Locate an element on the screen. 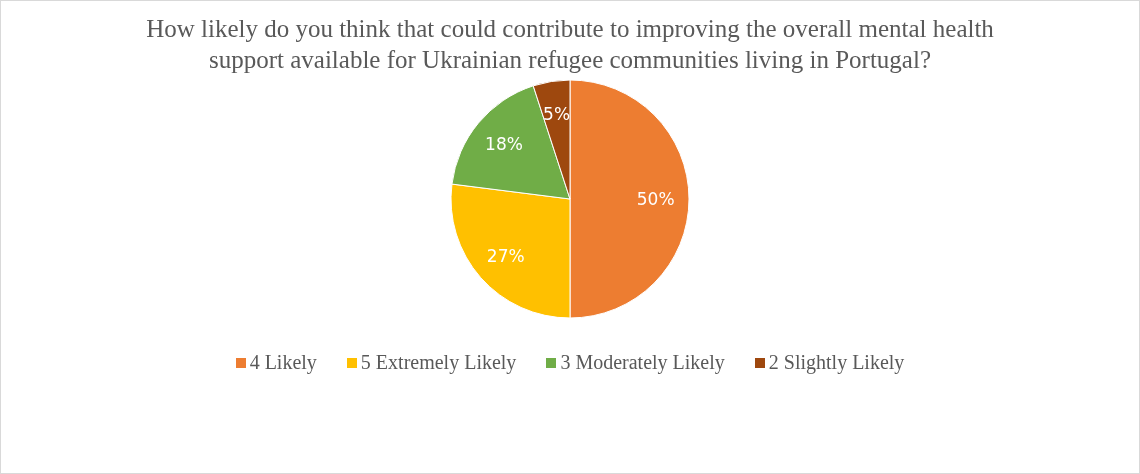  legend-label: 3 Moderately Likely is located at coordinates (642, 362).